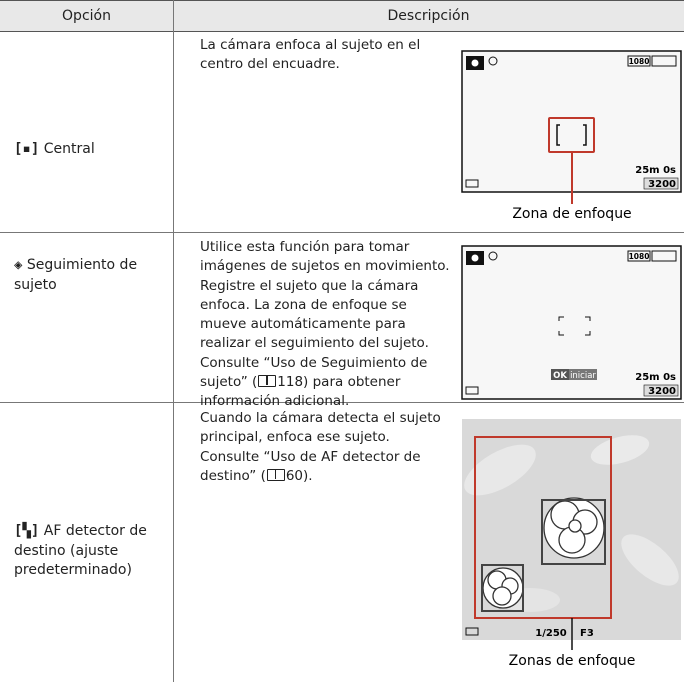 The width and height of the screenshot is (684, 682). Describe the element at coordinates (571, 544) in the screenshot. I see `camera-screen: 1/250 F3 Zonas de enfoque` at that location.